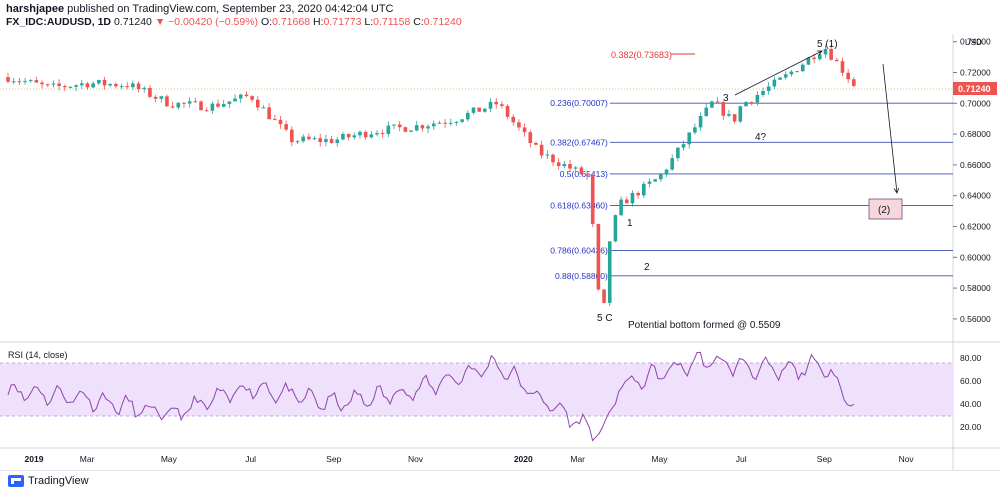 The height and width of the screenshot is (494, 1000). Describe the element at coordinates (35, 9) in the screenshot. I see `author-name: harshjapee` at that location.